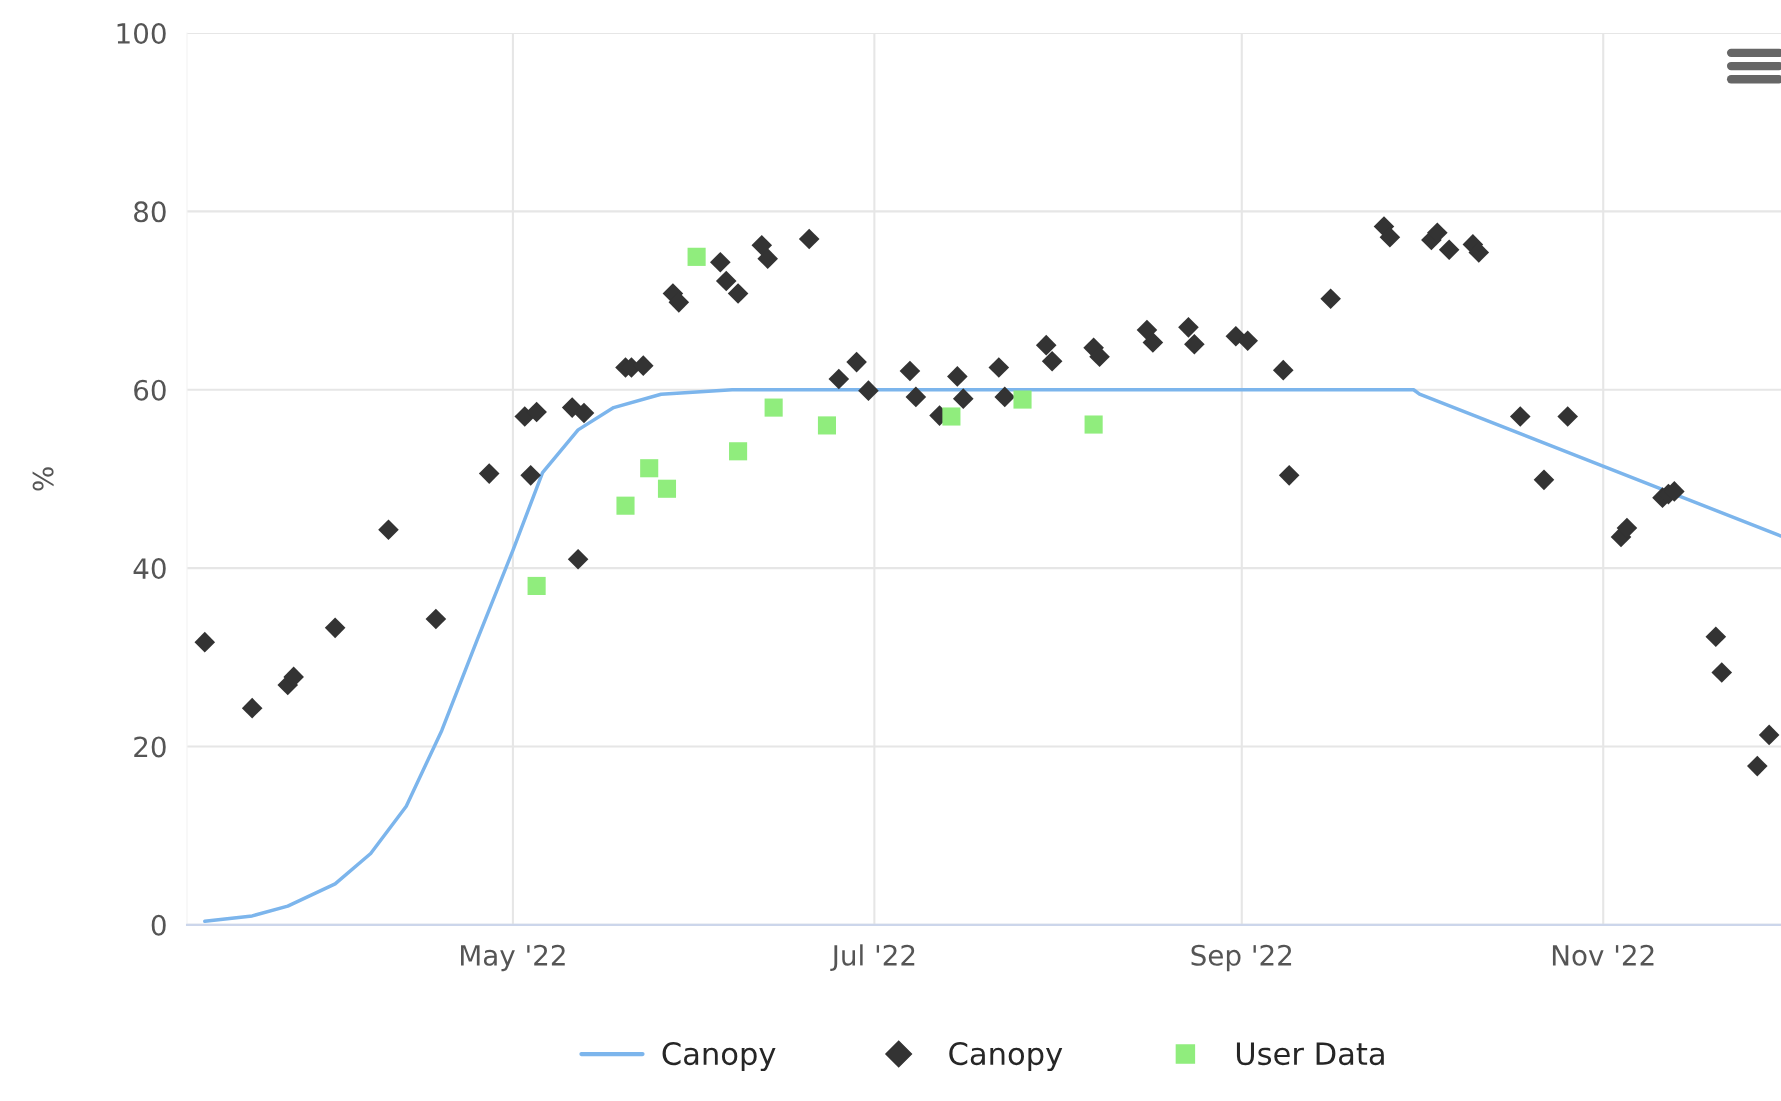 The width and height of the screenshot is (1781, 1101). I want to click on y-tick-label: 100, so click(141, 33).